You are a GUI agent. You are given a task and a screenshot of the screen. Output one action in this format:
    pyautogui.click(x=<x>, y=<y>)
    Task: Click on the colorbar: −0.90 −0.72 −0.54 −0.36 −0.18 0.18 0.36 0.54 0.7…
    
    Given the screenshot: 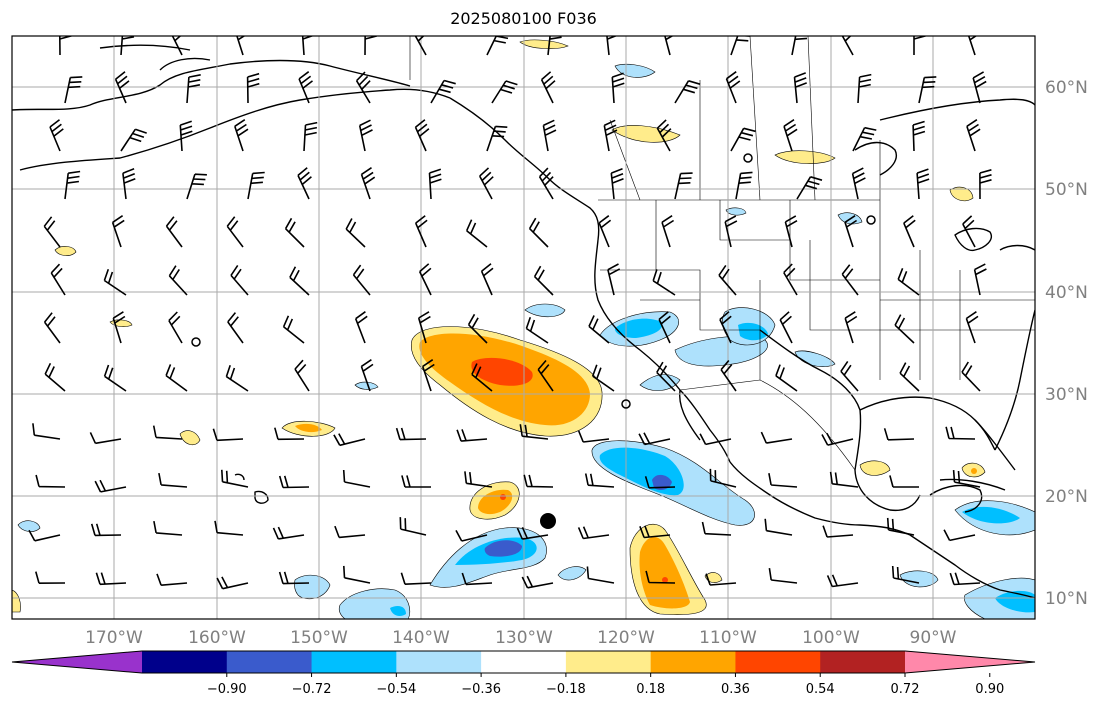 What is the action you would take?
    pyautogui.click(x=523, y=673)
    